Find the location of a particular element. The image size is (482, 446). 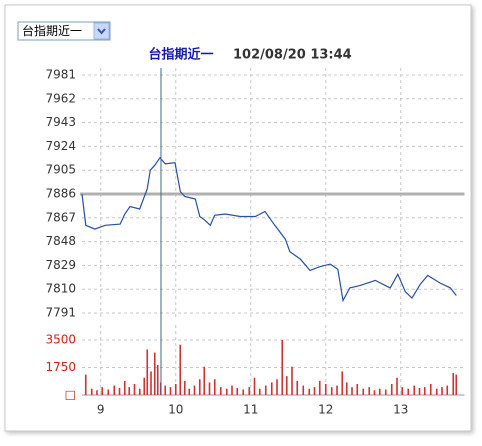

dropdown-box is located at coordinates (64, 31).